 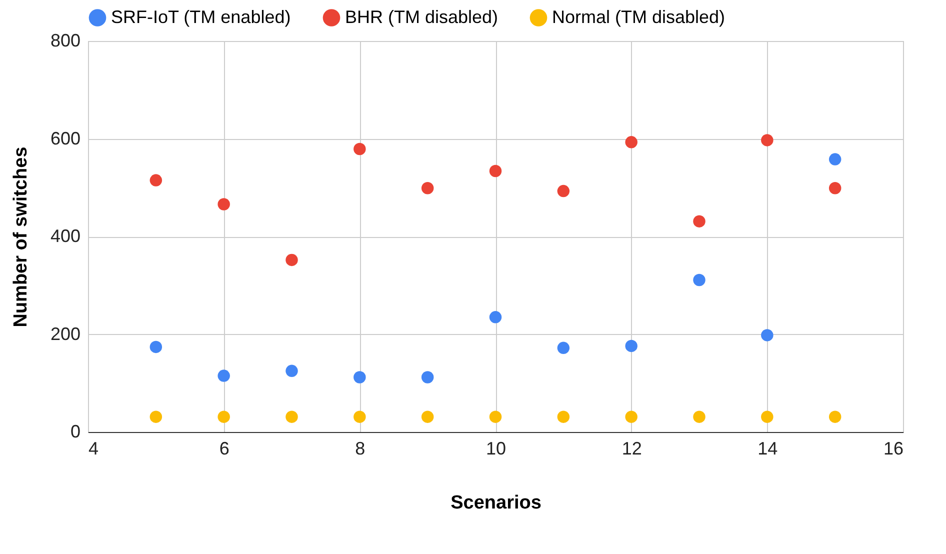 I want to click on x-tick-label: 12, so click(x=632, y=448).